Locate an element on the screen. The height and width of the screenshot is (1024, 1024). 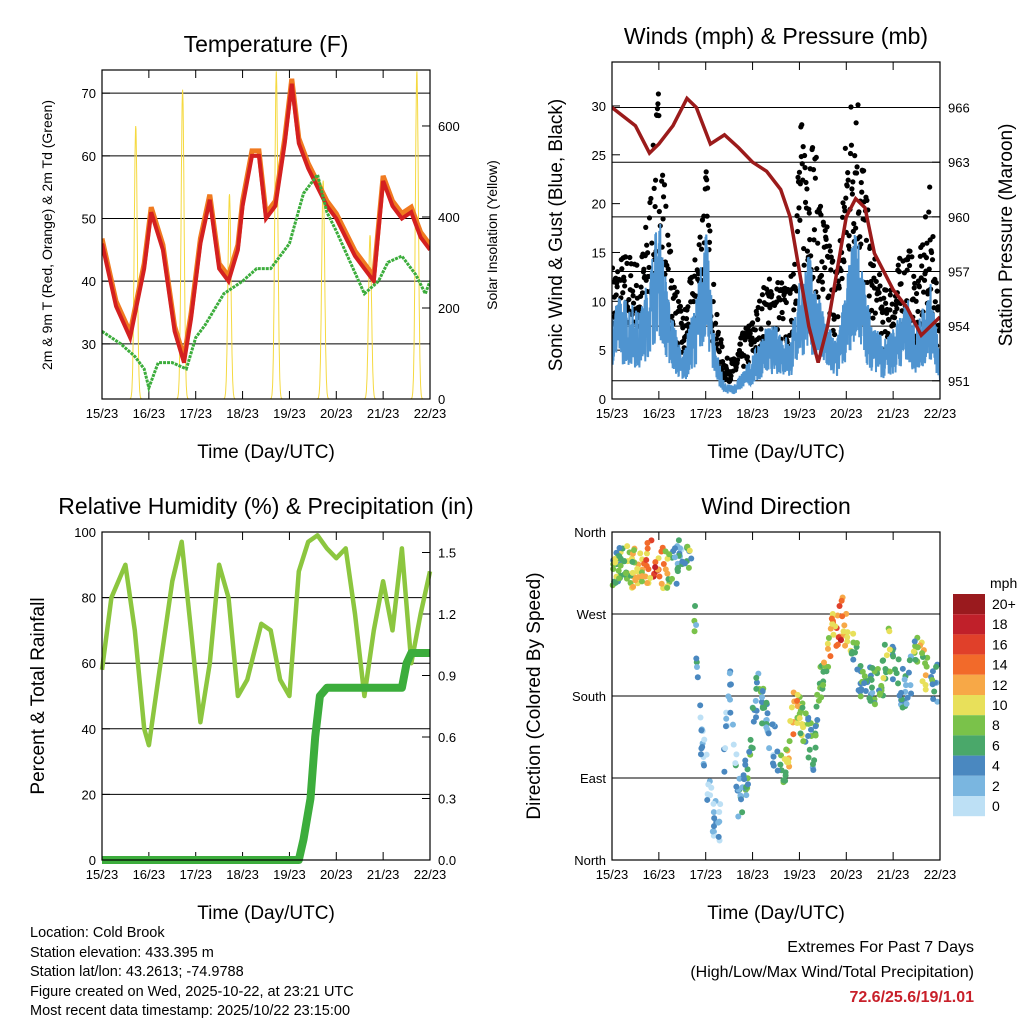
y-right-tick-label: 1.2 is located at coordinates (447, 614).